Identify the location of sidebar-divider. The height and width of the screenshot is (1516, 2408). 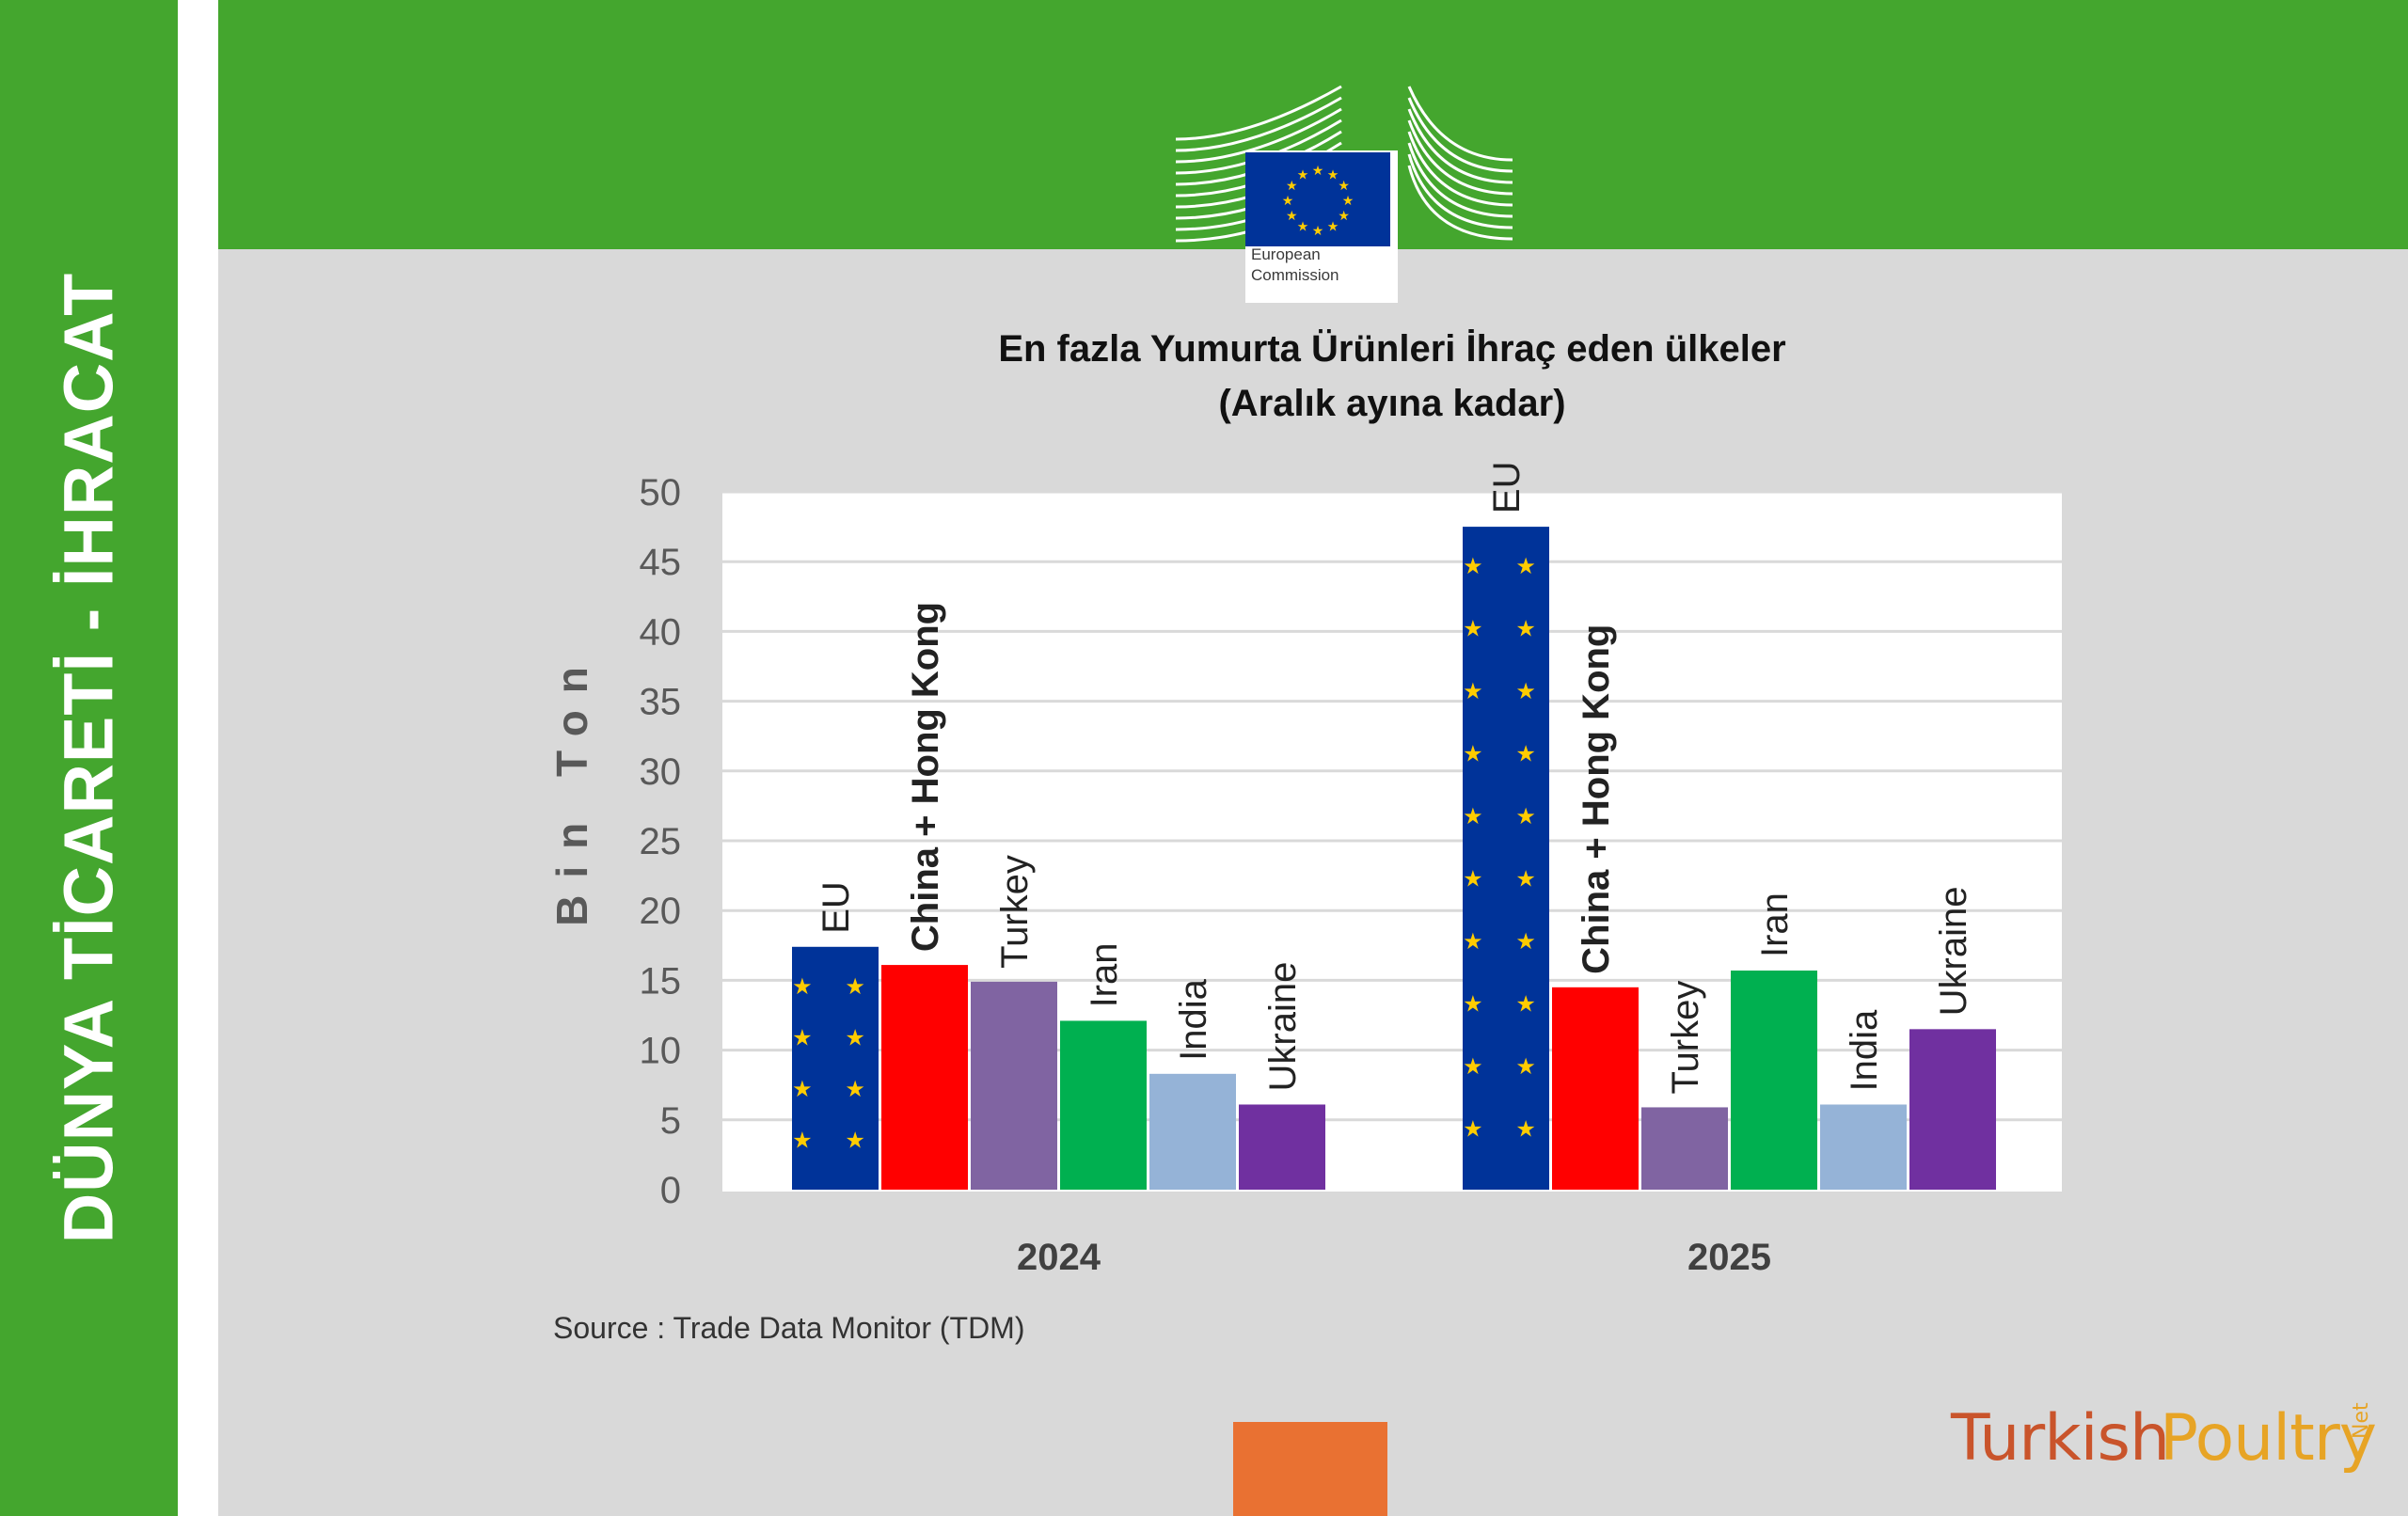
(198, 758).